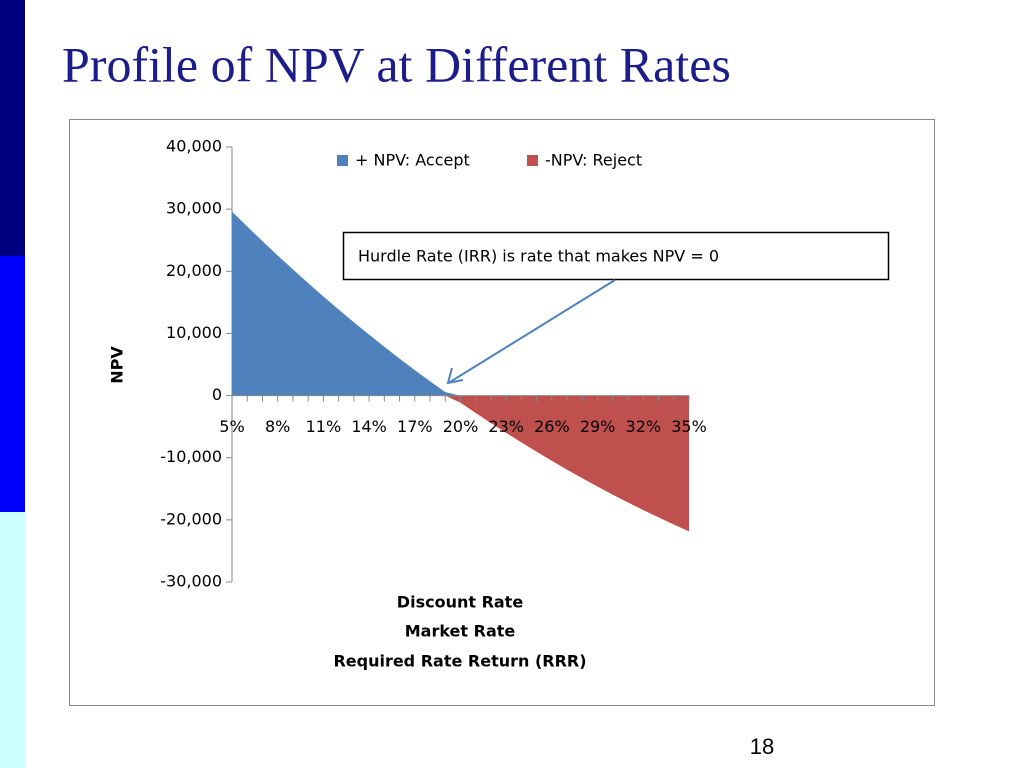  I want to click on x-tick-label: 5%, so click(231, 426).